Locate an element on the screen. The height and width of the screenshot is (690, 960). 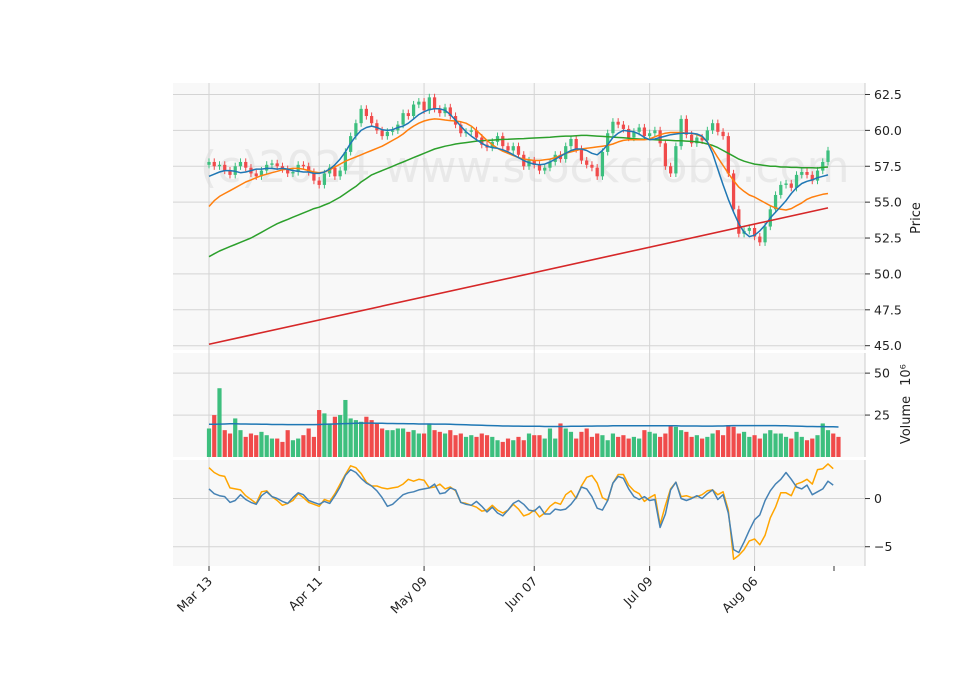
volume-axis-title: Volume is located at coordinates (906, 420).